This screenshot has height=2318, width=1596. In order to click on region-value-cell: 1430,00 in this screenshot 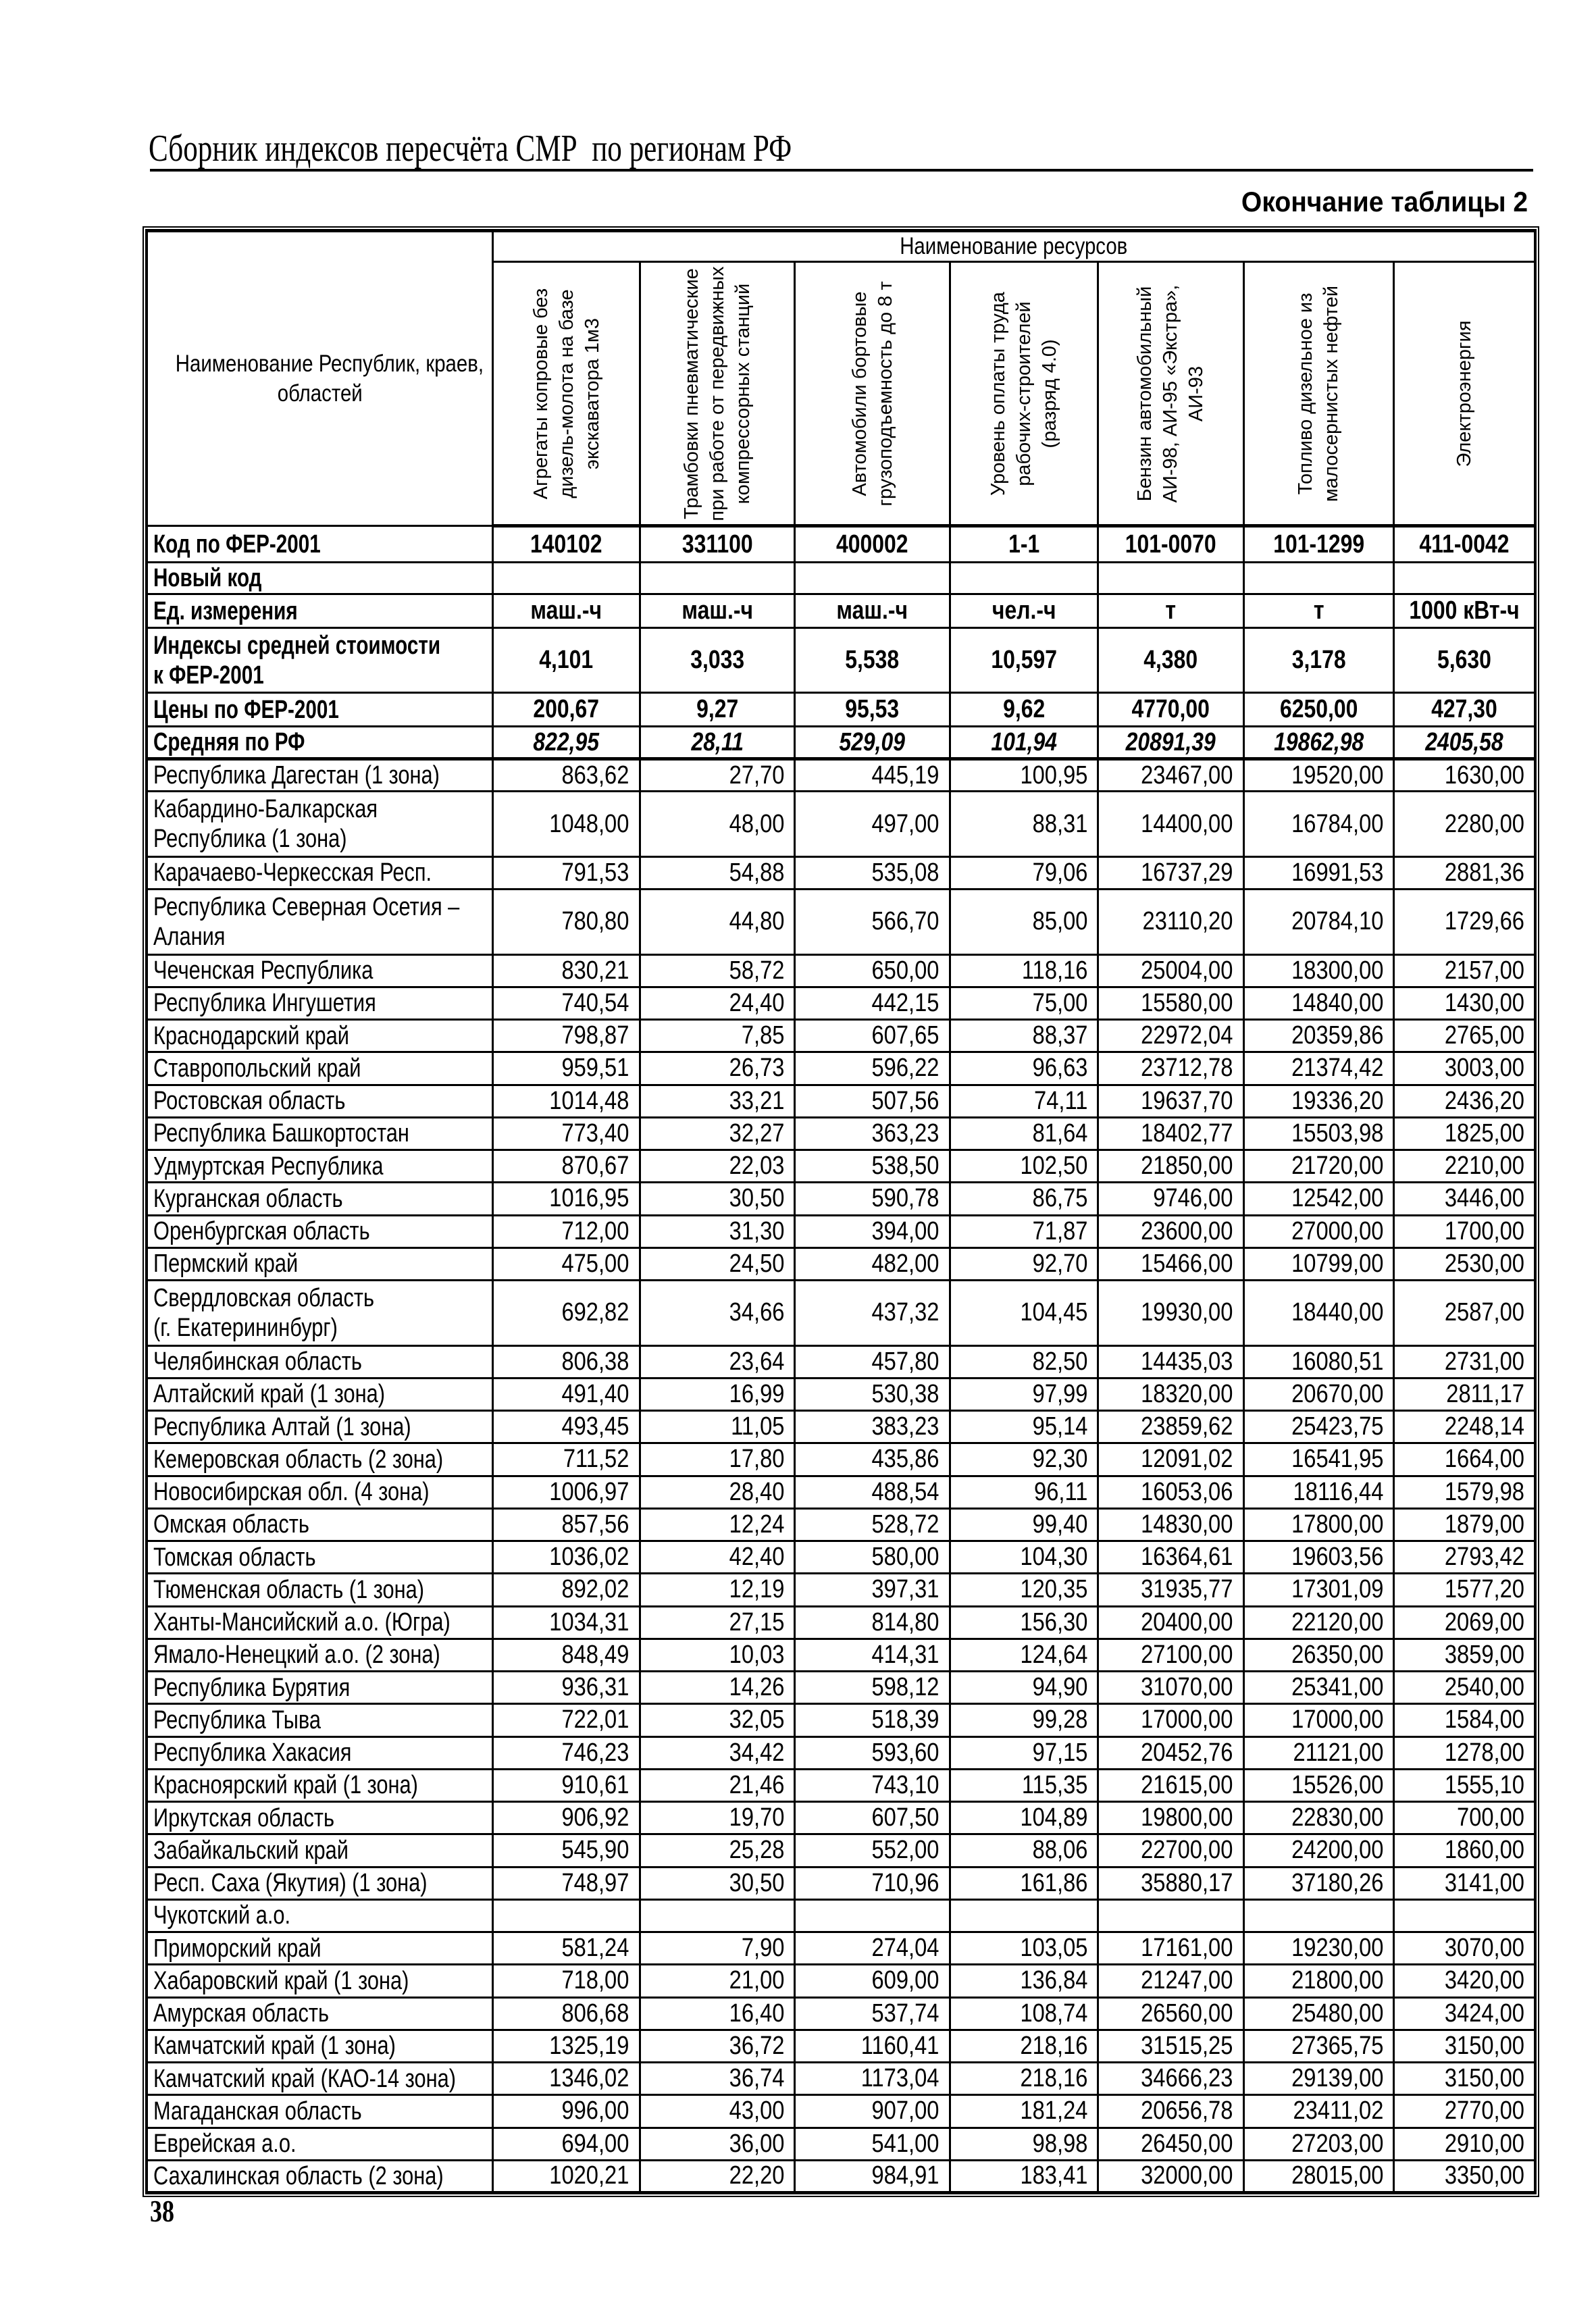, I will do `click(1465, 1003)`.